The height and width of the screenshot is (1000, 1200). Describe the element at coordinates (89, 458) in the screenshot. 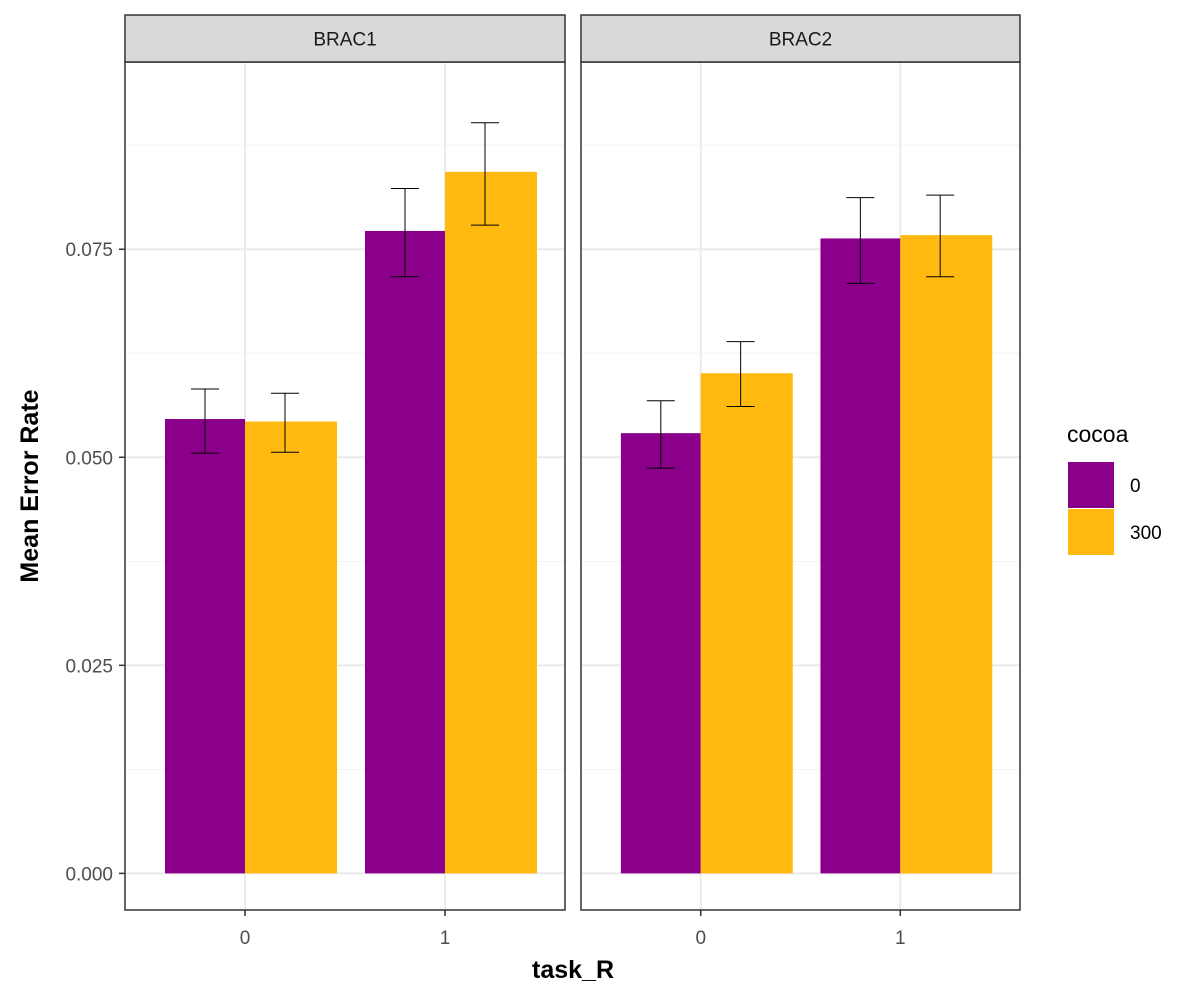

I see `y-tick-label: 0.050` at that location.